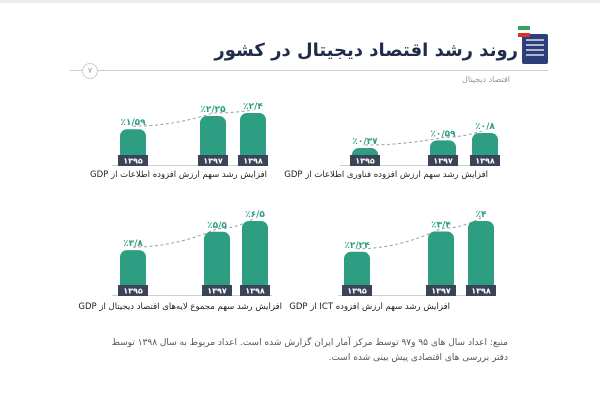 The height and width of the screenshot is (400, 600). What do you see at coordinates (369, 307) in the screenshot?
I see `chart-caption-ict-value-added: افزایش رشد سهم ارزش افزوده ICT از GDP` at bounding box center [369, 307].